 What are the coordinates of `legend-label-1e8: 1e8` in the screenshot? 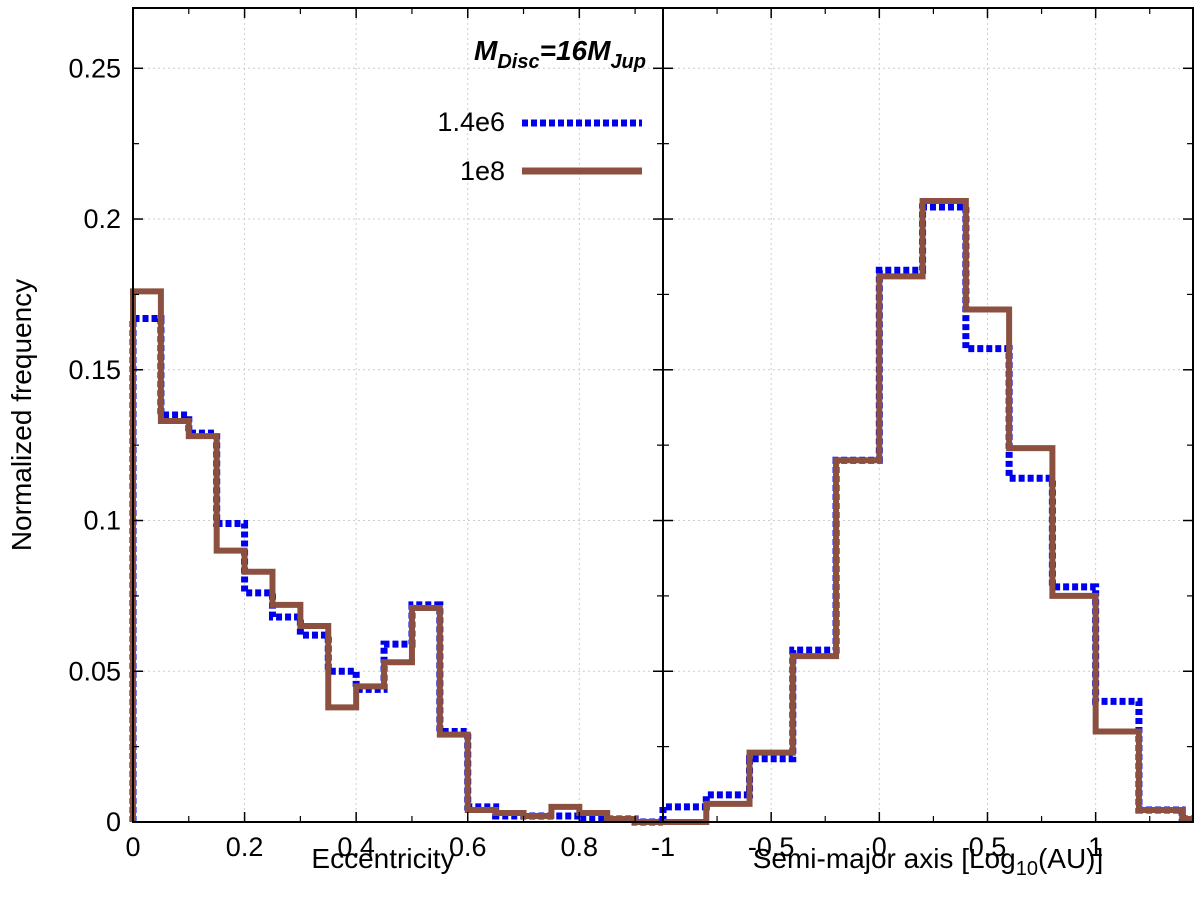 It's located at (482, 171).